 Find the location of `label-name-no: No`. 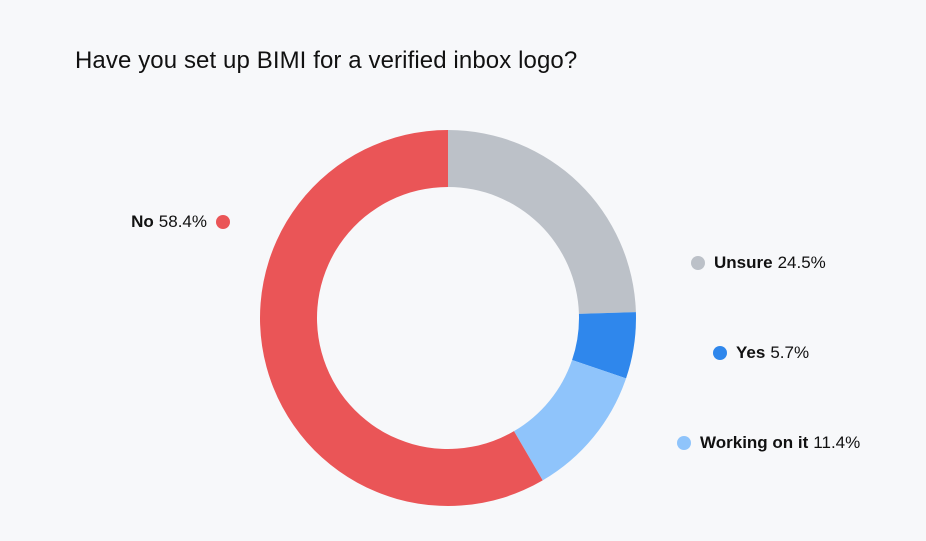

label-name-no: No is located at coordinates (142, 221).